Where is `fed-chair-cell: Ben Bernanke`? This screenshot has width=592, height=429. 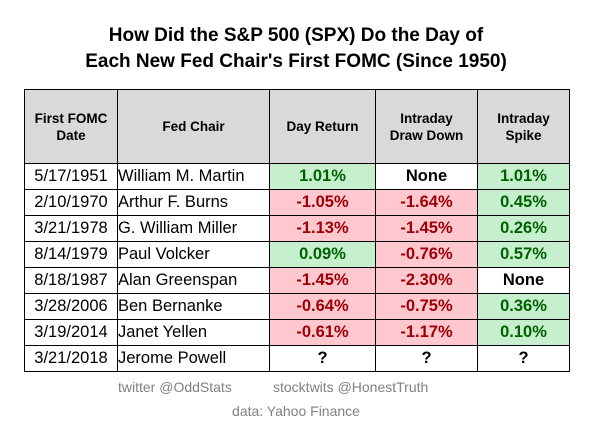 fed-chair-cell: Ben Bernanke is located at coordinates (193, 306).